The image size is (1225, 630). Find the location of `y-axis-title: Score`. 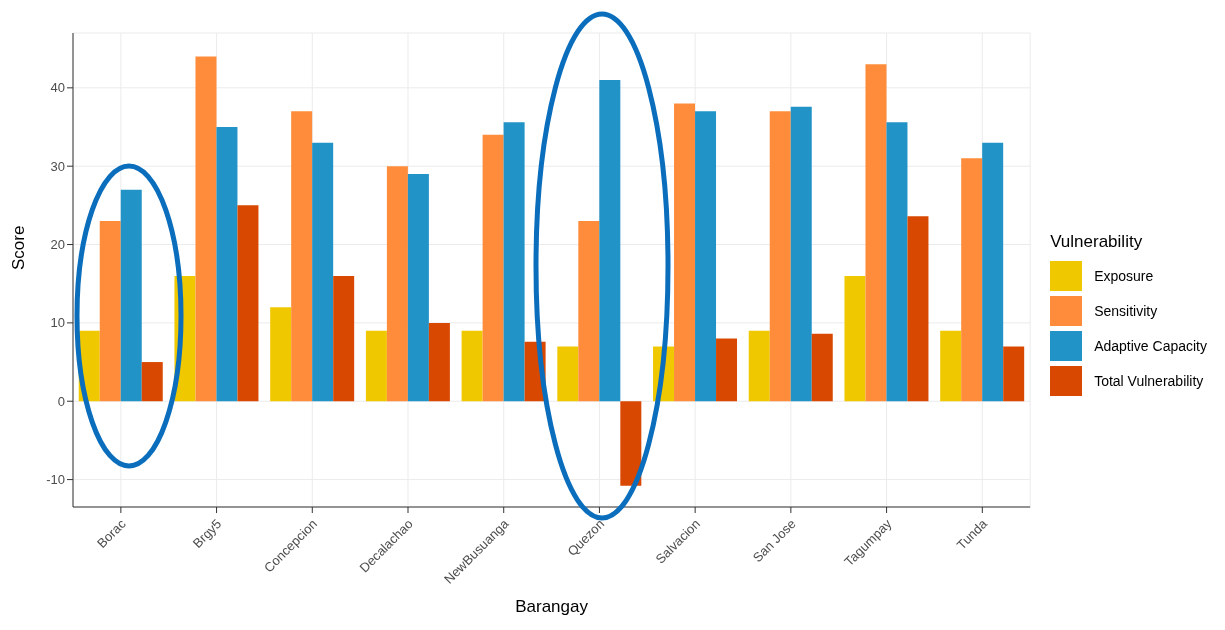

y-axis-title: Score is located at coordinates (19, 247).